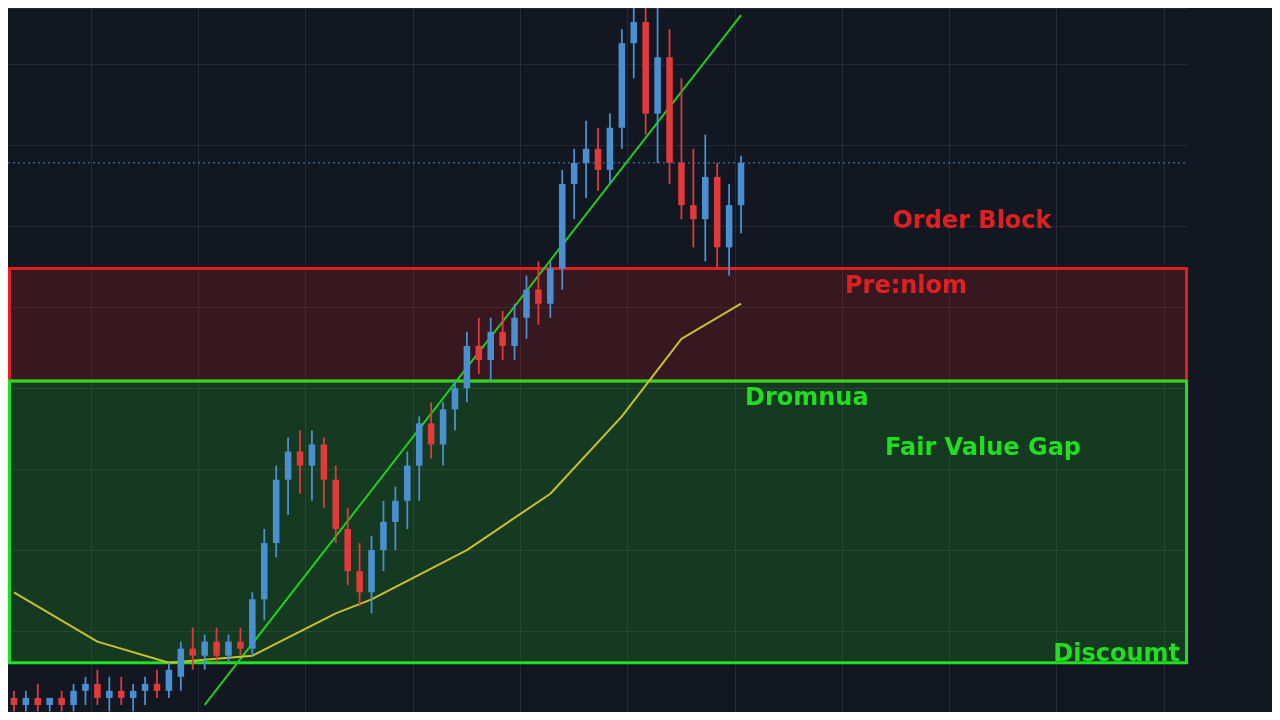 This screenshot has width=1280, height=720. What do you see at coordinates (972, 220) in the screenshot?
I see `annotation: Order Block` at bounding box center [972, 220].